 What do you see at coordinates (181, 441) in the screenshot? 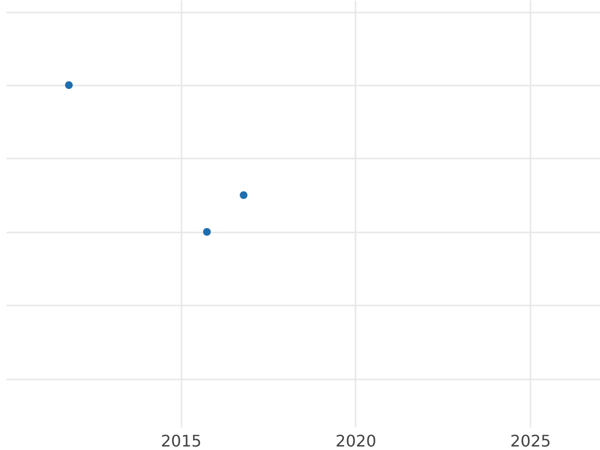
I see `x-tick-label: 2015` at bounding box center [181, 441].